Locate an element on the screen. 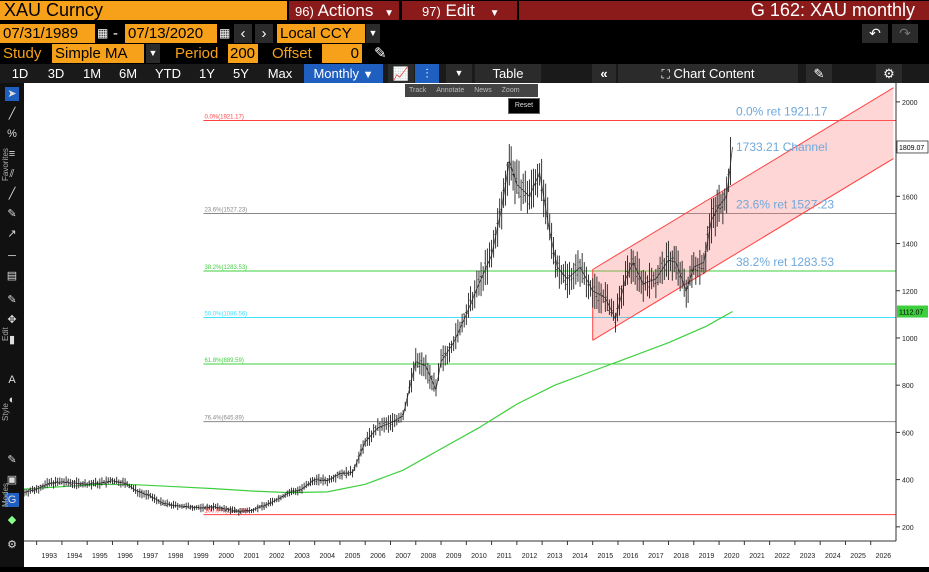  settings-gear-icon: ⚙ is located at coordinates (12, 545).